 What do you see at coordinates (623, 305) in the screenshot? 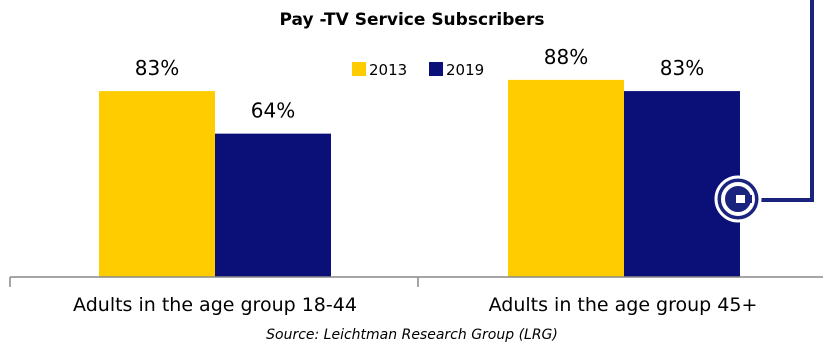
I see `category-label-45-plus: Adults in the age group 45+` at bounding box center [623, 305].